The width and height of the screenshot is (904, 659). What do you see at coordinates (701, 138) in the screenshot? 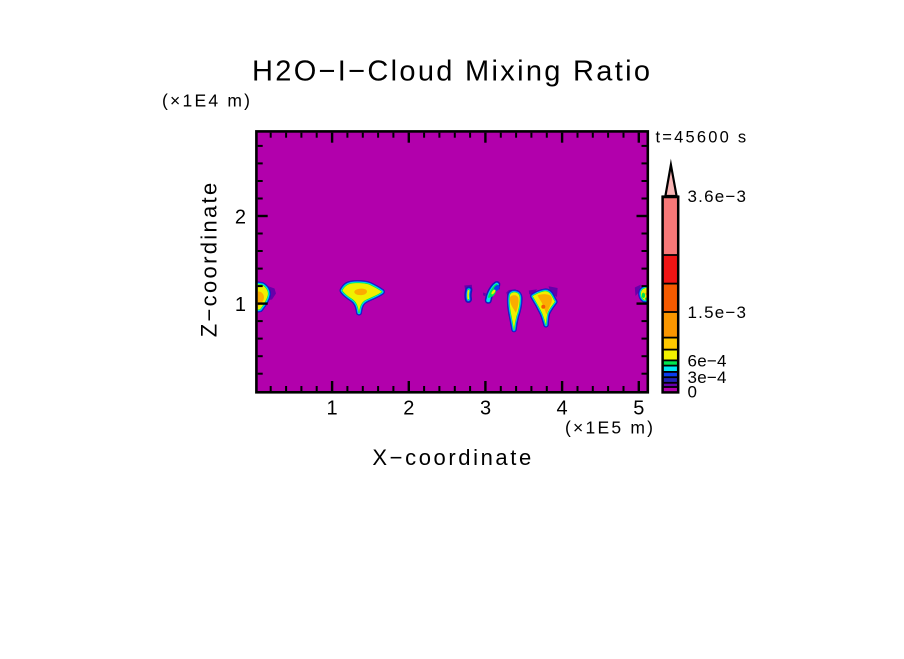
I see `svg-text: t=45600 s` at bounding box center [701, 138].